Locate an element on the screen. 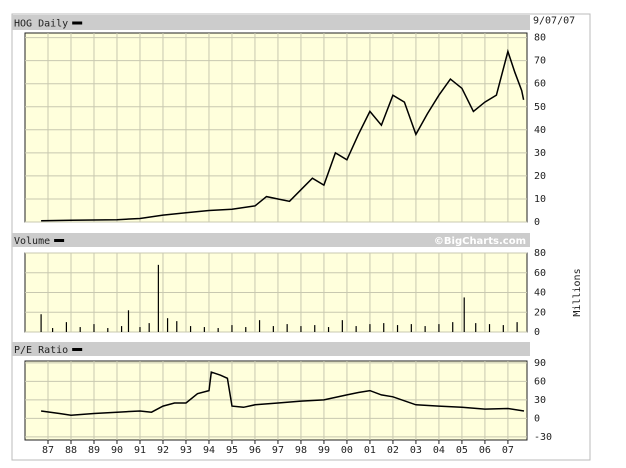  x-tick-label: 91 is located at coordinates (140, 450).